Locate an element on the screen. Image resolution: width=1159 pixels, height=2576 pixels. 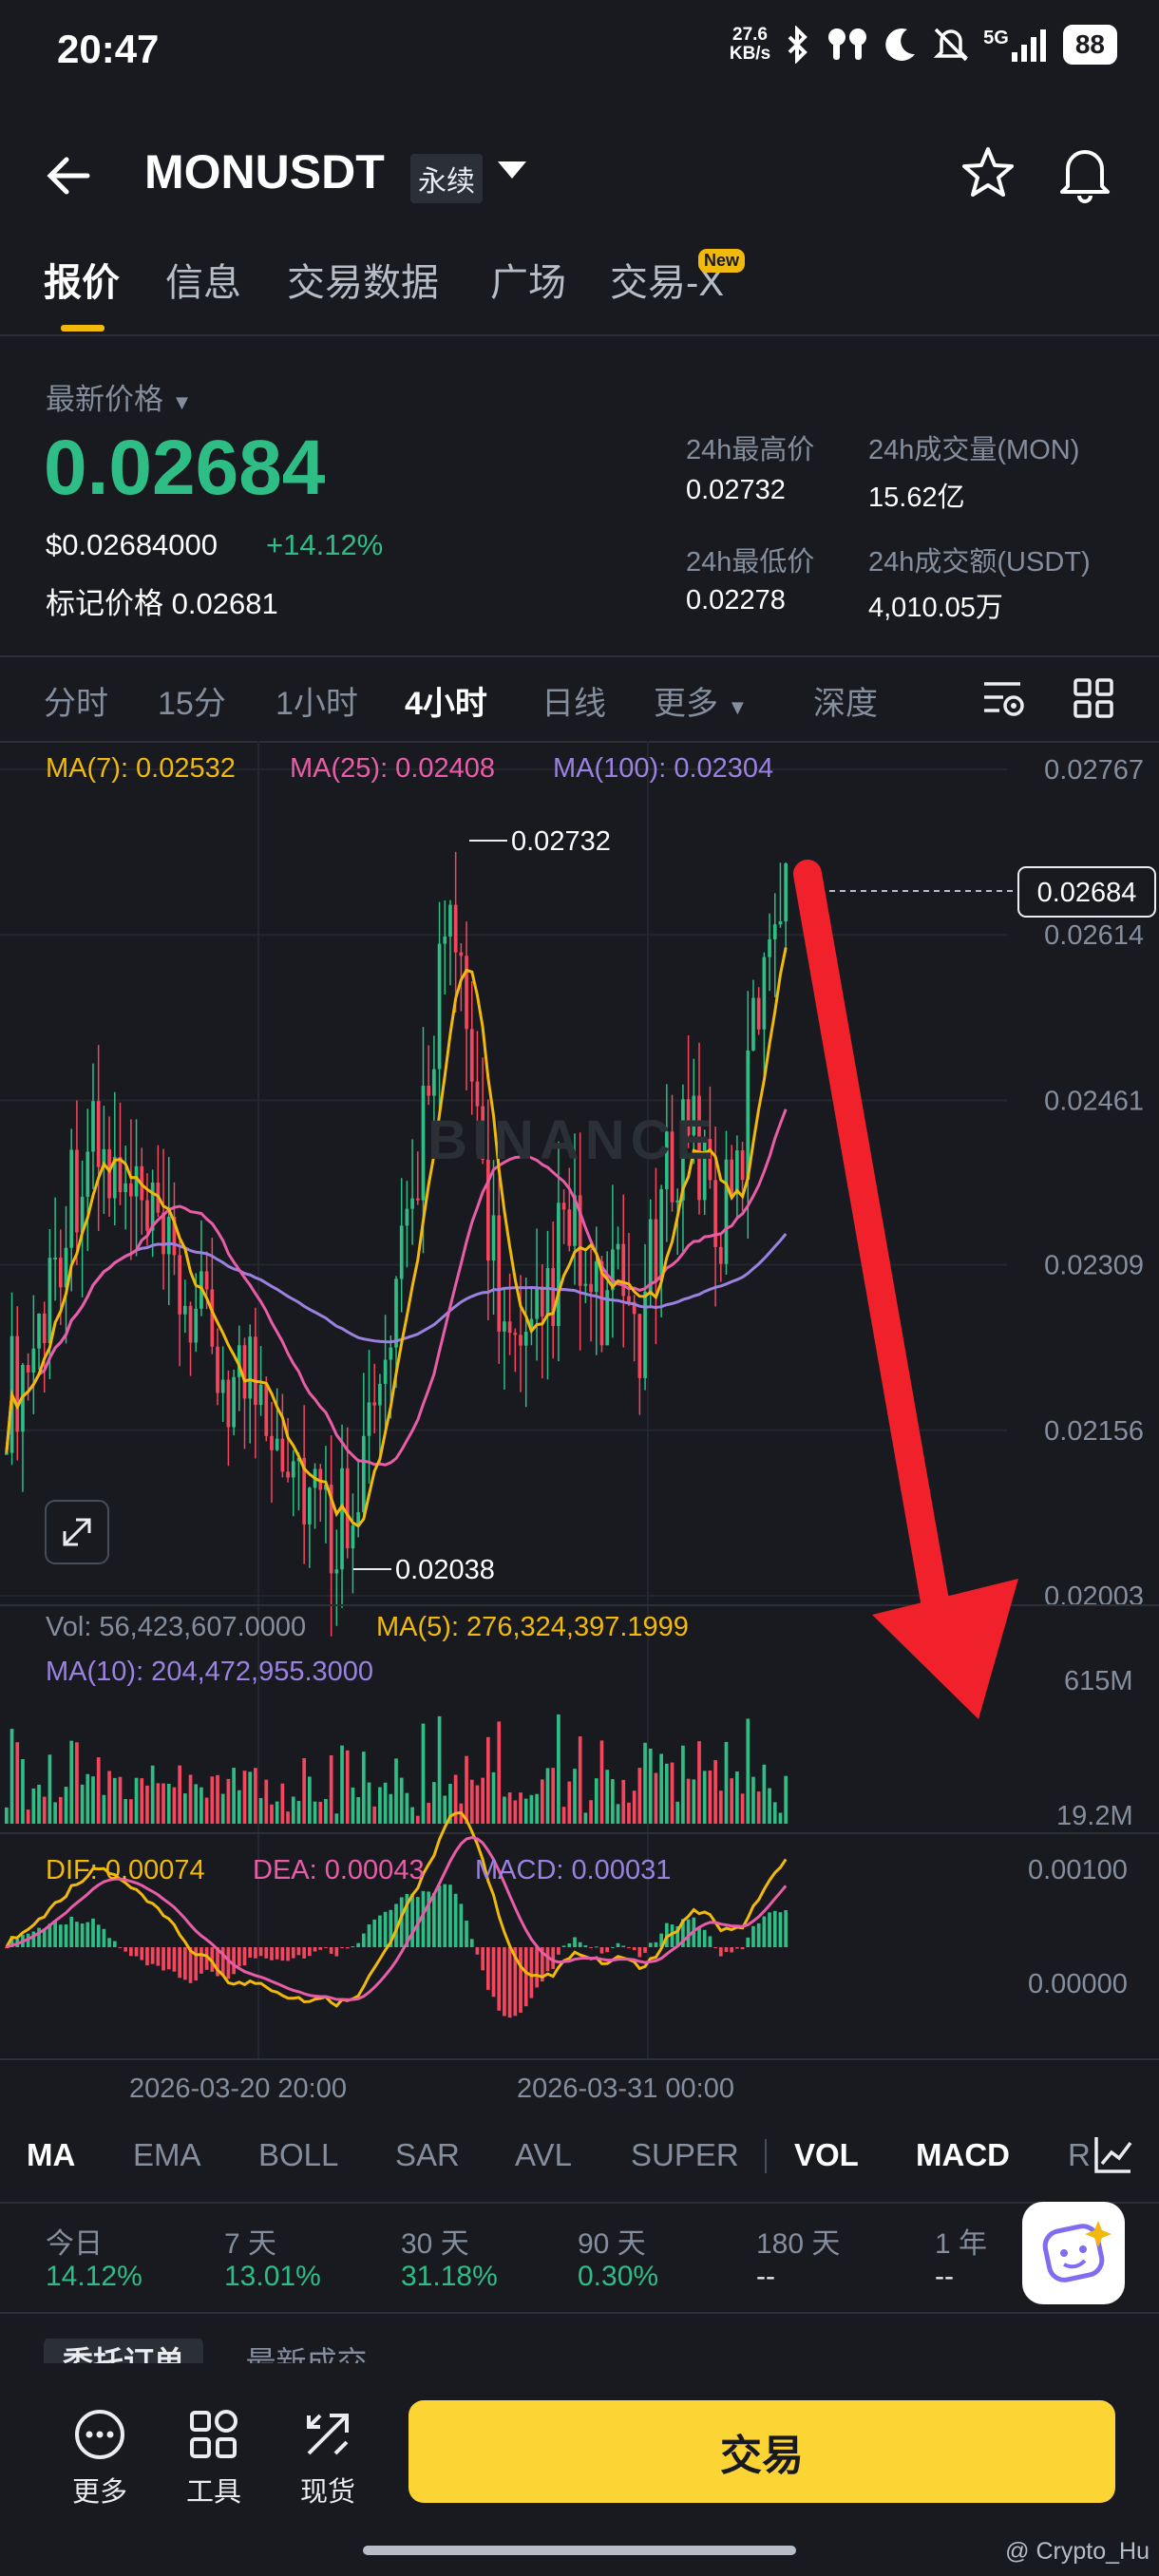
bell-icon is located at coordinates (1084, 172).